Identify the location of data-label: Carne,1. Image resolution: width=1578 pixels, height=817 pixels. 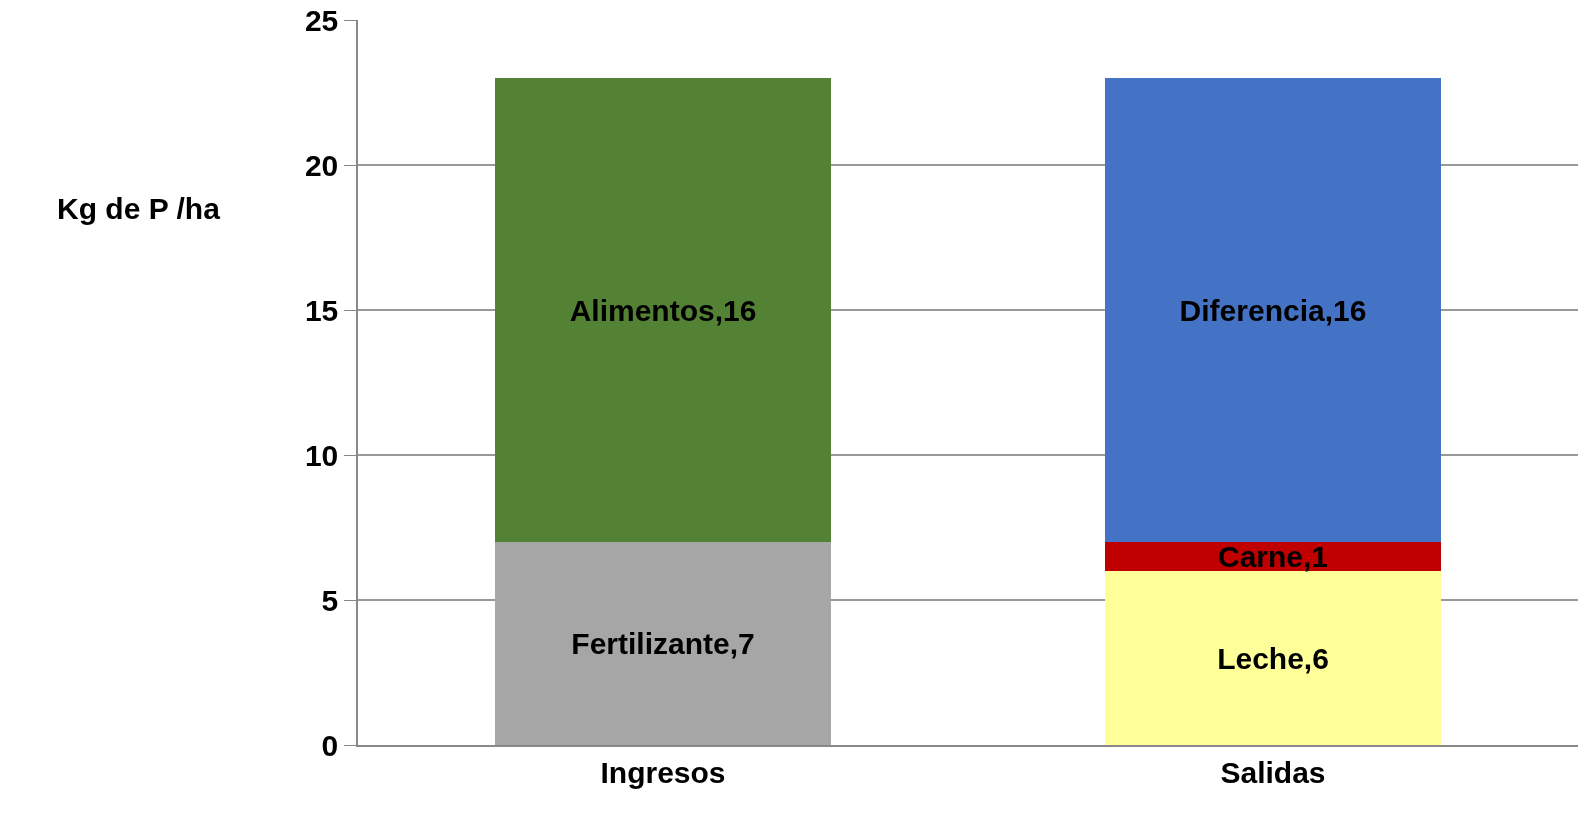
(1273, 556).